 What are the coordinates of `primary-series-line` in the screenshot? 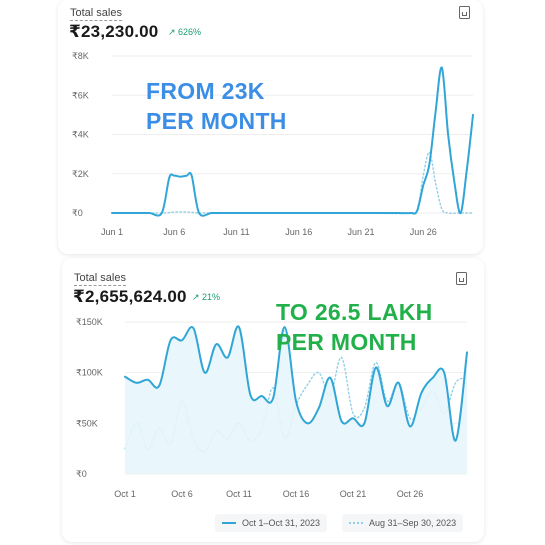 It's located at (296, 383).